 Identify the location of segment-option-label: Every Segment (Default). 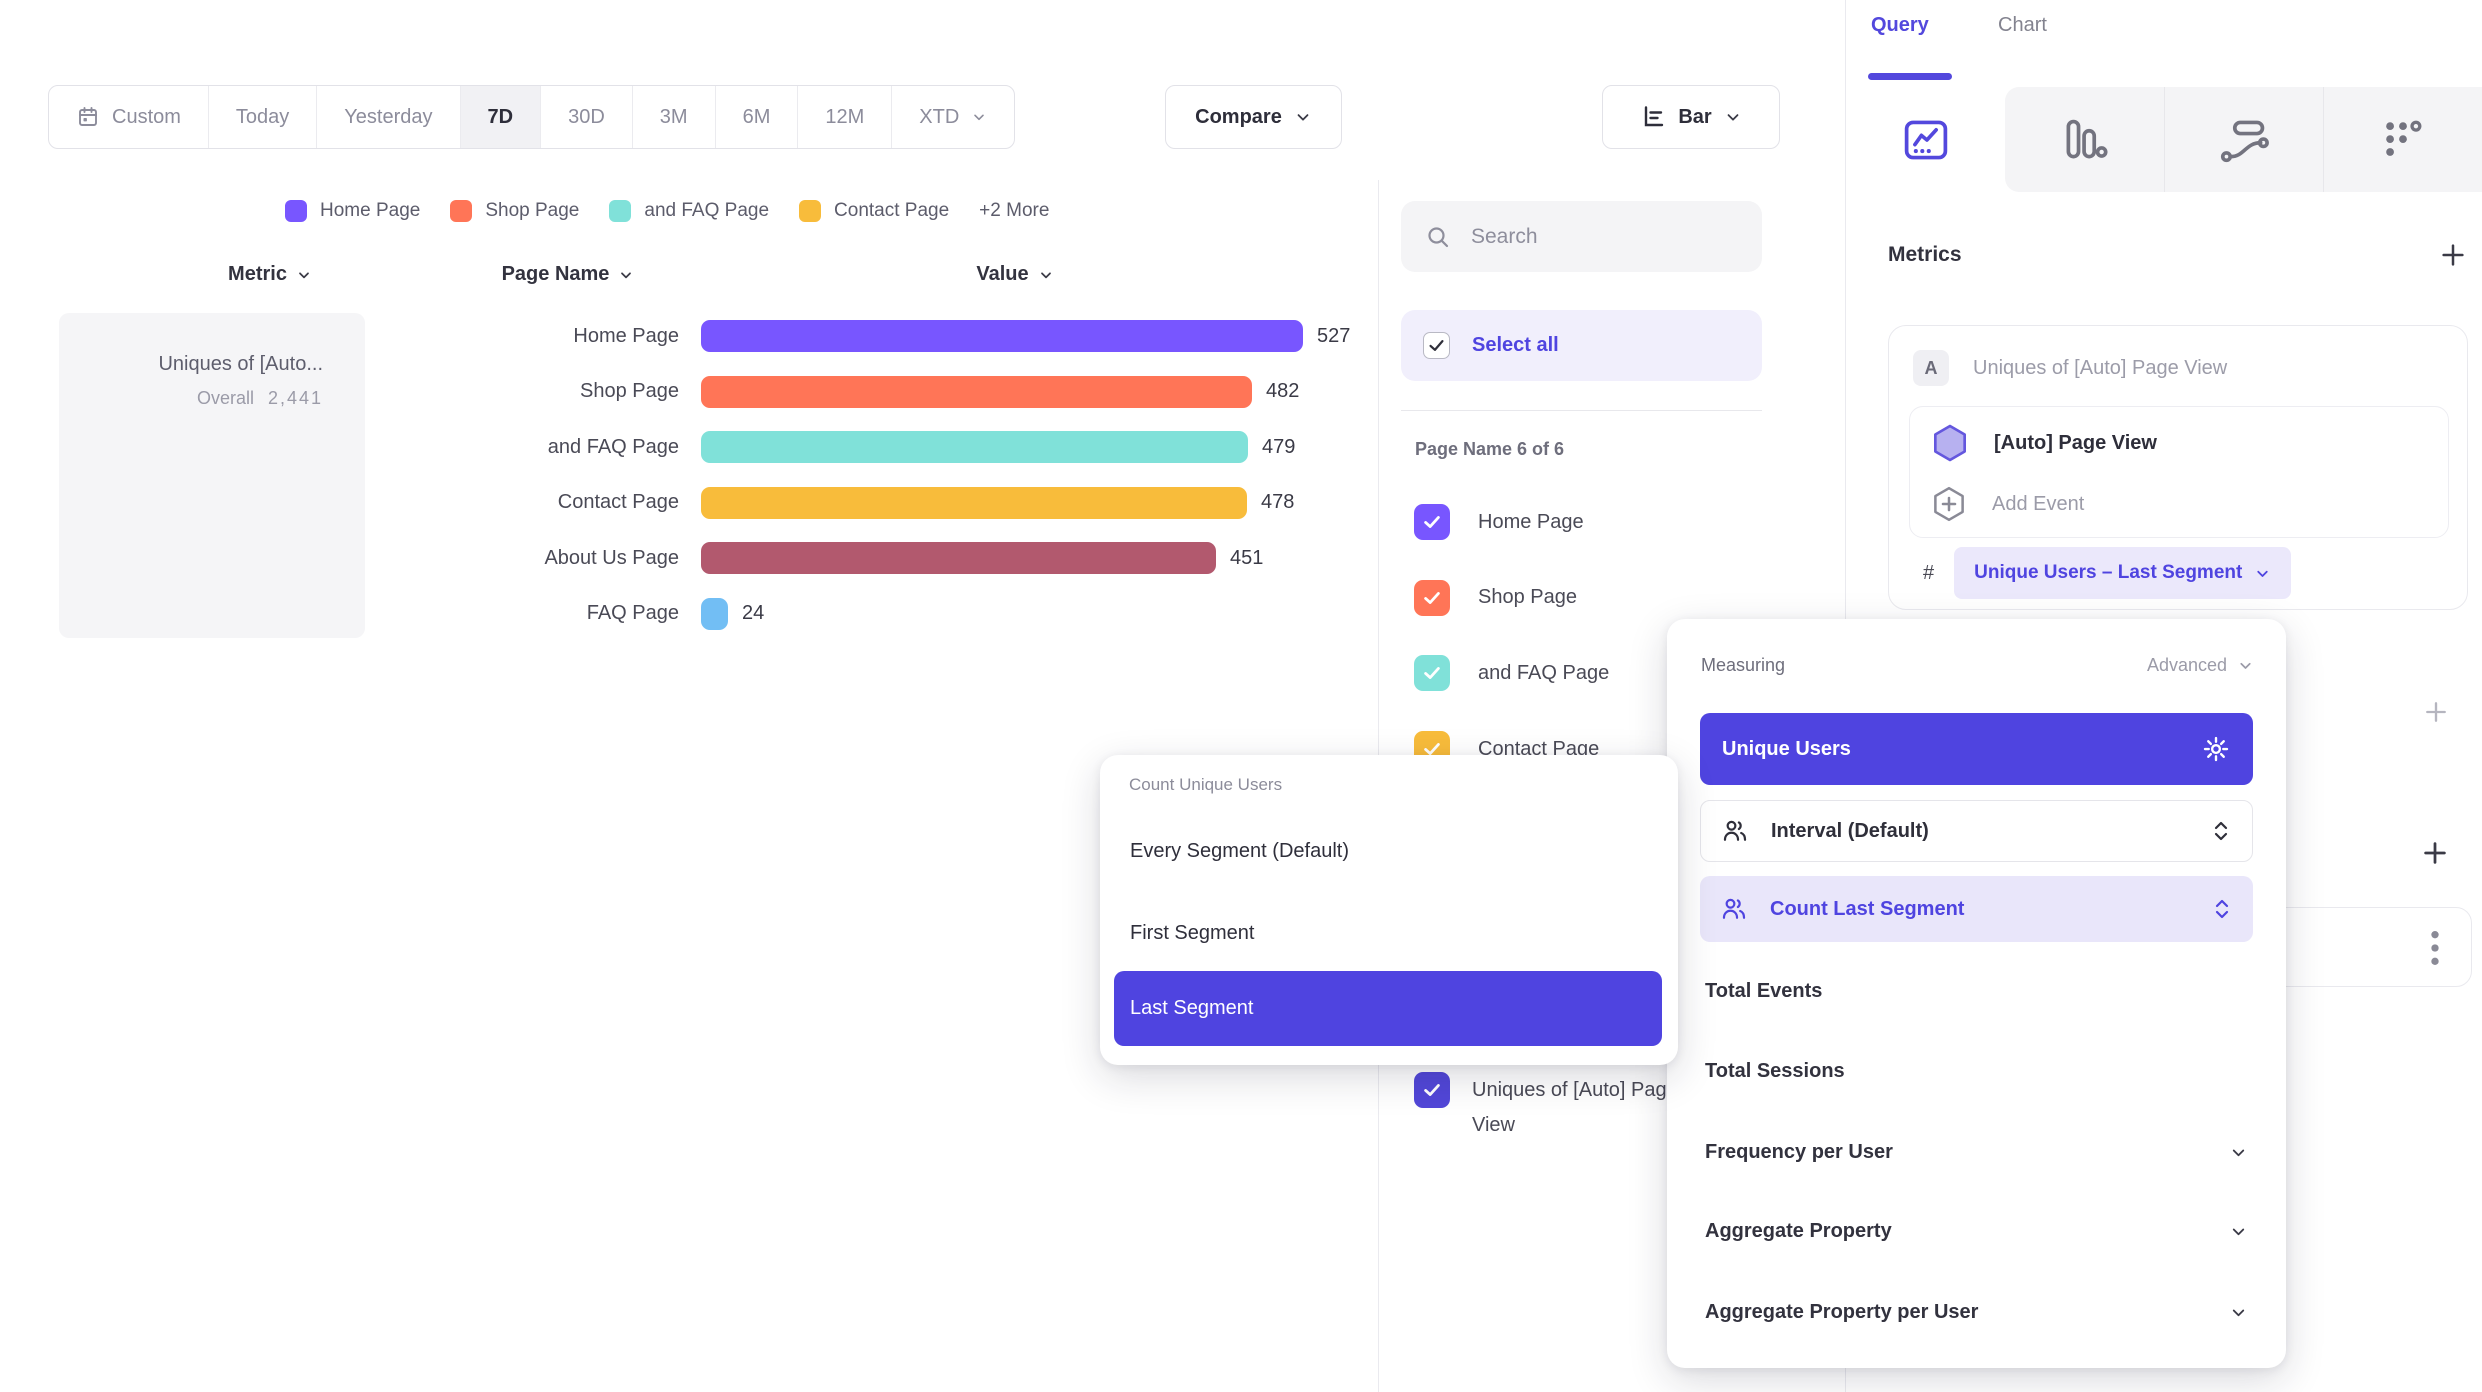
(1239, 850).